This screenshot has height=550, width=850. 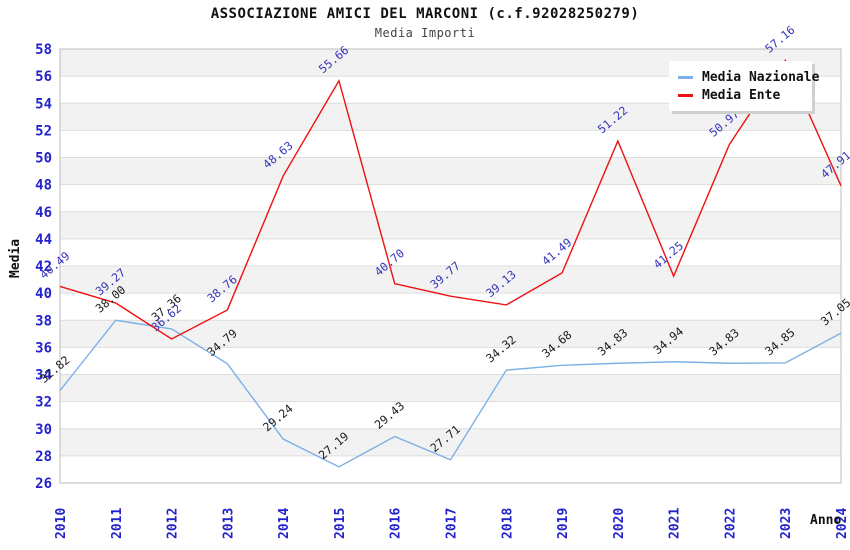 What do you see at coordinates (685, 77) in the screenshot?
I see `legend-line-swatch-nazionale` at bounding box center [685, 77].